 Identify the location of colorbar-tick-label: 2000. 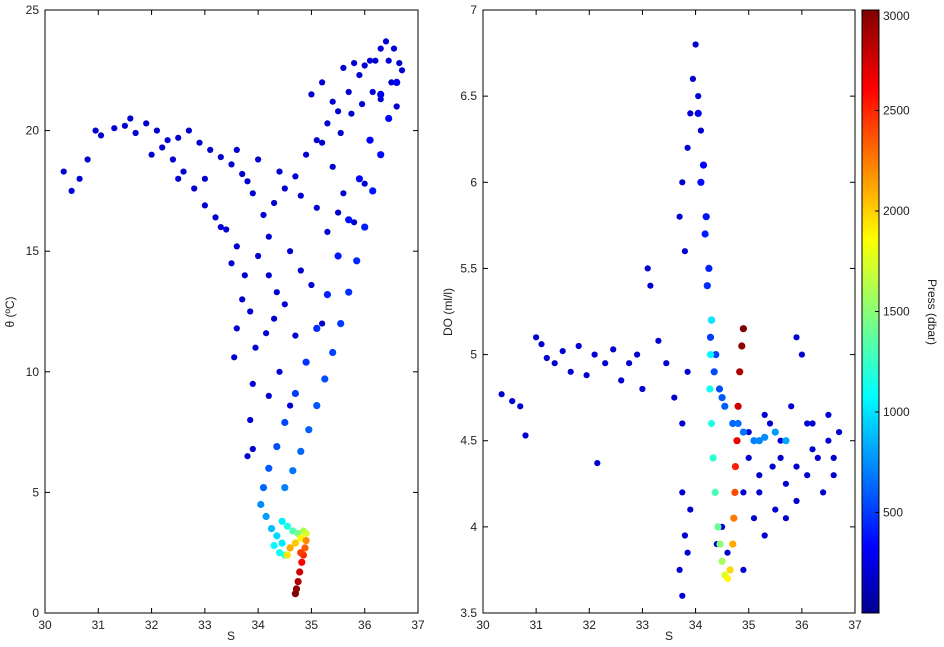
(896, 211).